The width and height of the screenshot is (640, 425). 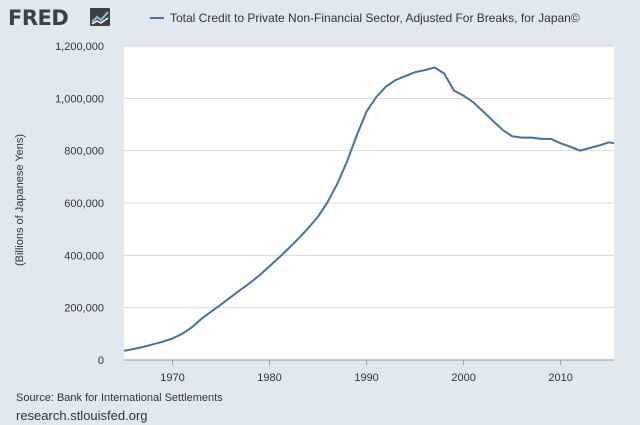 What do you see at coordinates (269, 378) in the screenshot?
I see `x-tick-label: 1980` at bounding box center [269, 378].